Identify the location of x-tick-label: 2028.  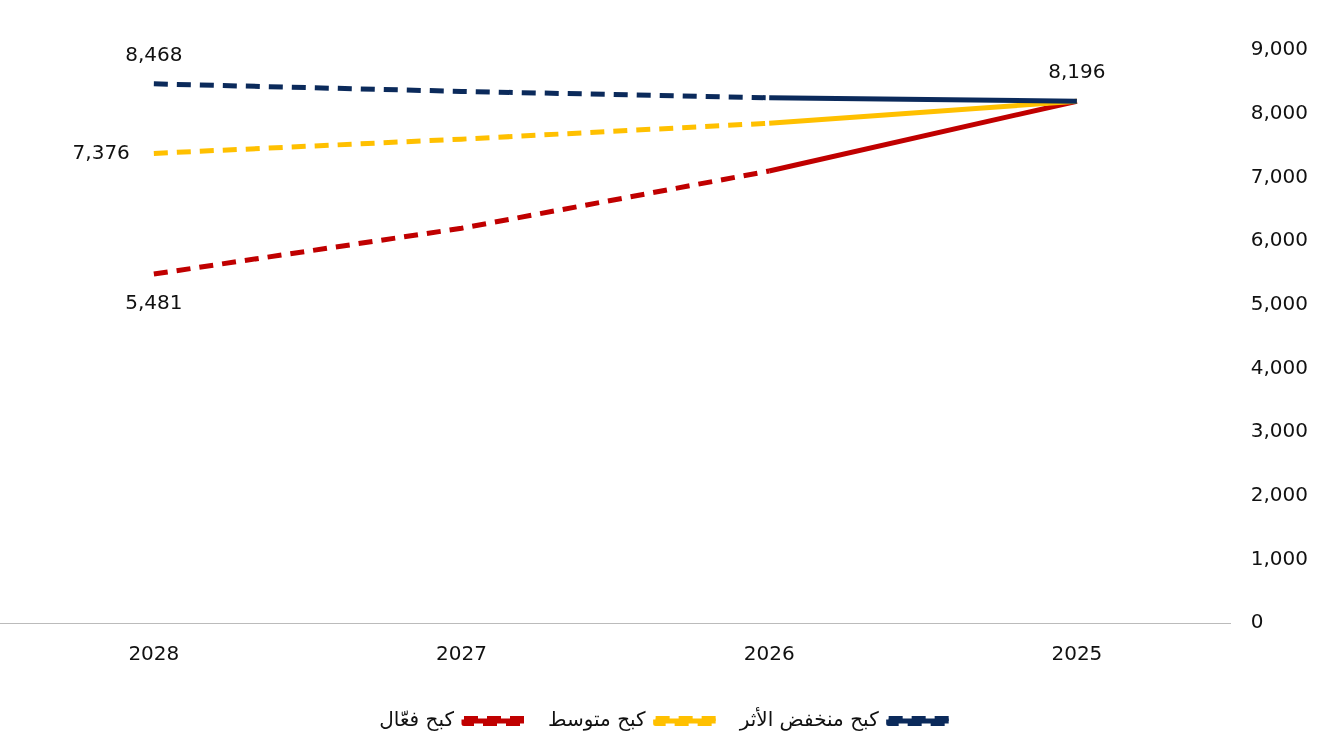
(154, 653).